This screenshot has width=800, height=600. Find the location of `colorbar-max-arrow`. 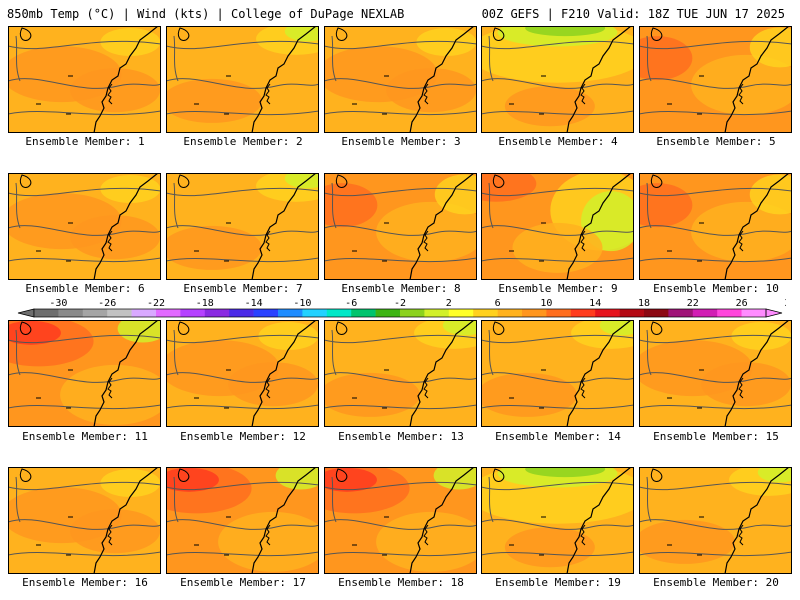

colorbar-max-arrow is located at coordinates (774, 313).